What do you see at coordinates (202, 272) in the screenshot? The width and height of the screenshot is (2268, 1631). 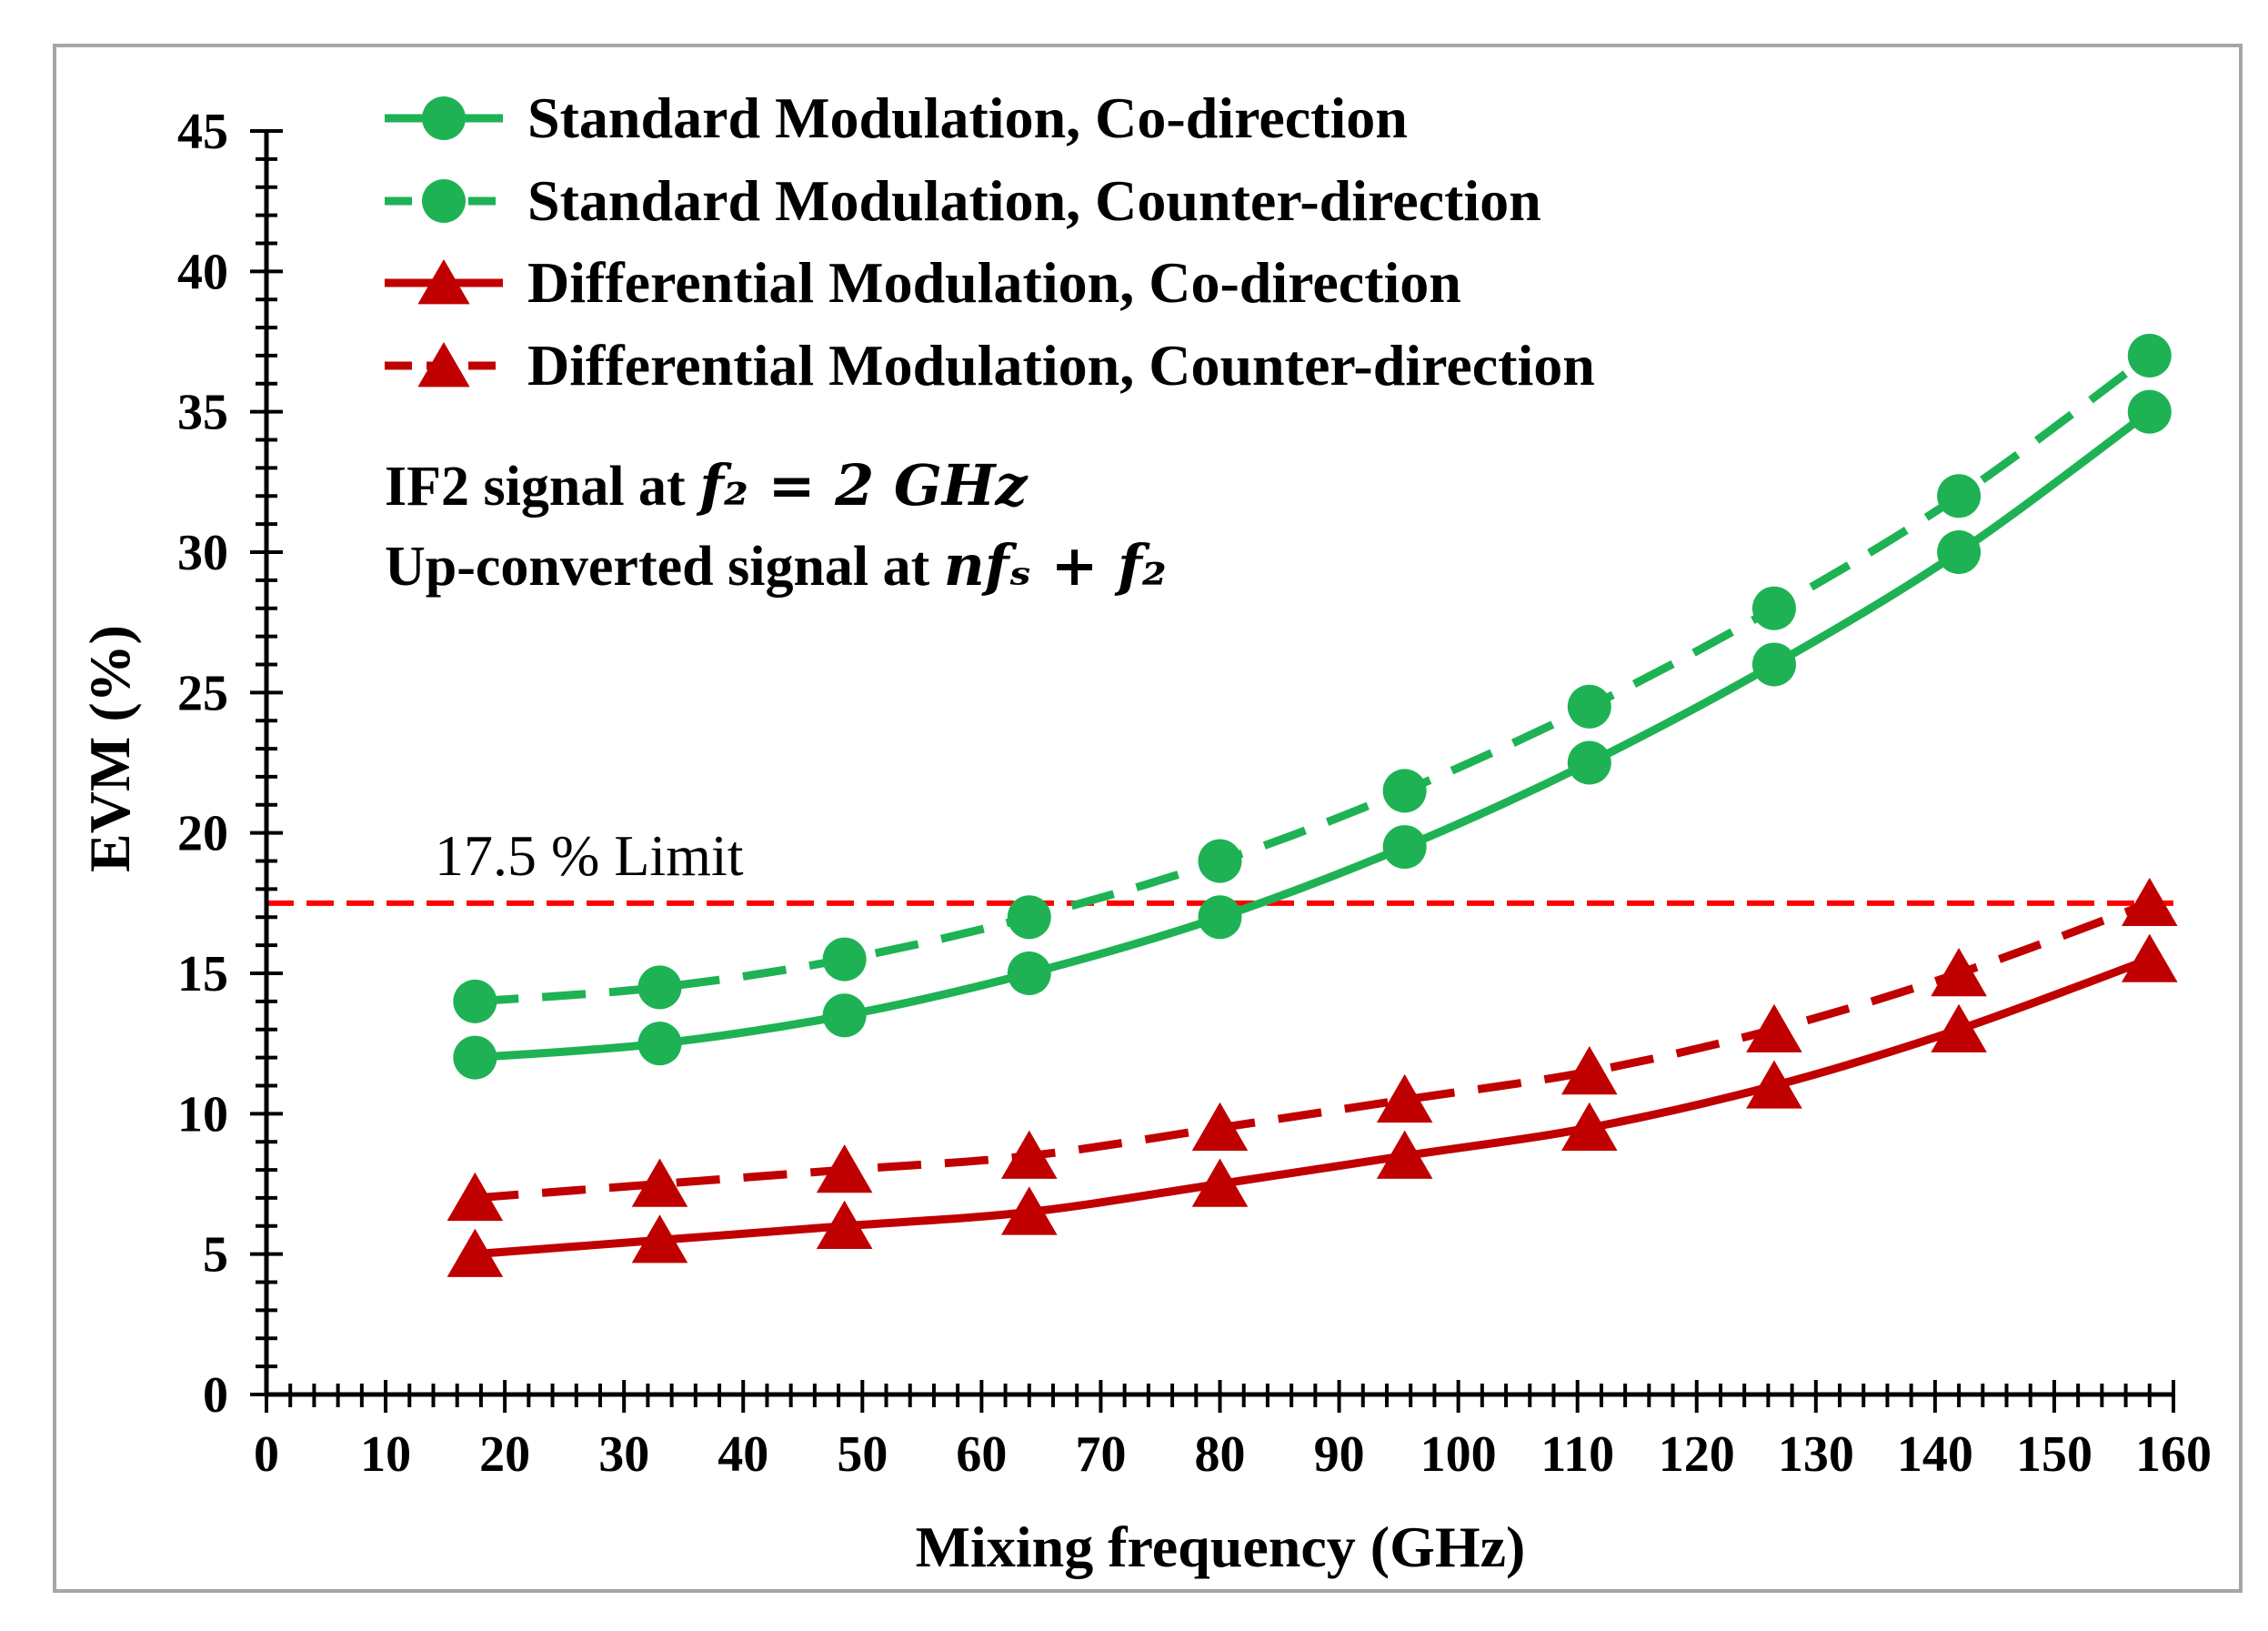 I see `y-tick-label: 40` at bounding box center [202, 272].